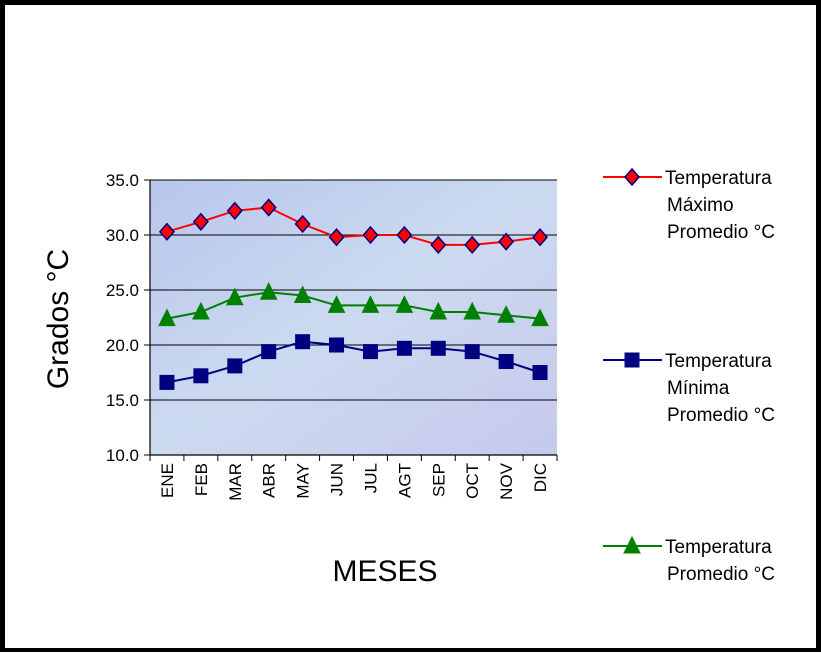 The height and width of the screenshot is (657, 821). I want to click on y-tick-label: 35.0, so click(122, 180).